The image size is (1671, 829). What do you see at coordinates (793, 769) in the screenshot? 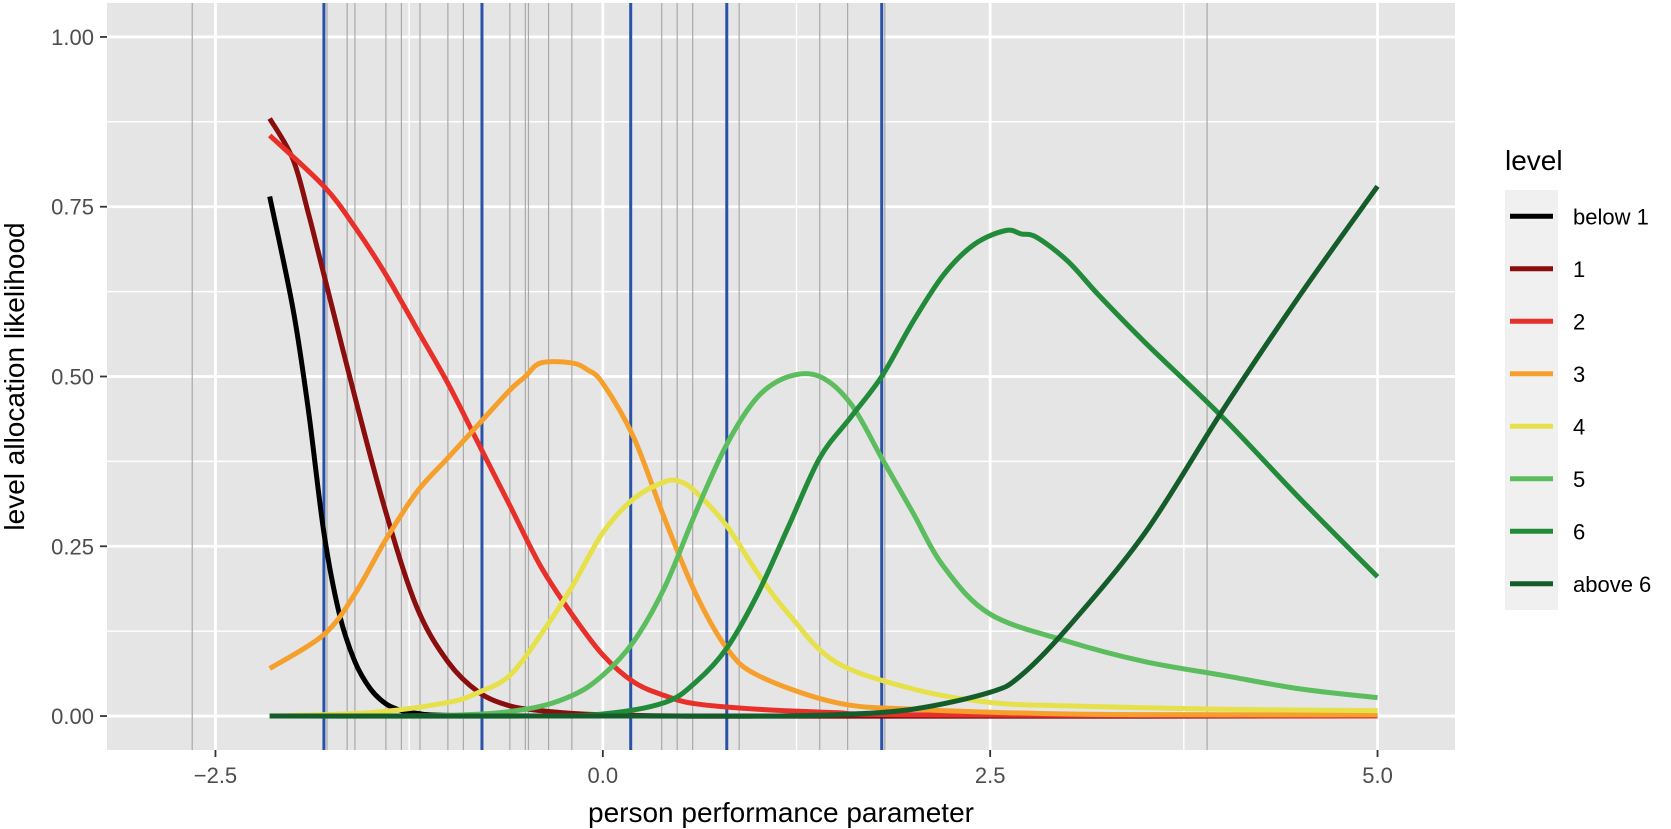
I see `x-axis: −2.5 0.0 2.5 5.0` at bounding box center [793, 769].